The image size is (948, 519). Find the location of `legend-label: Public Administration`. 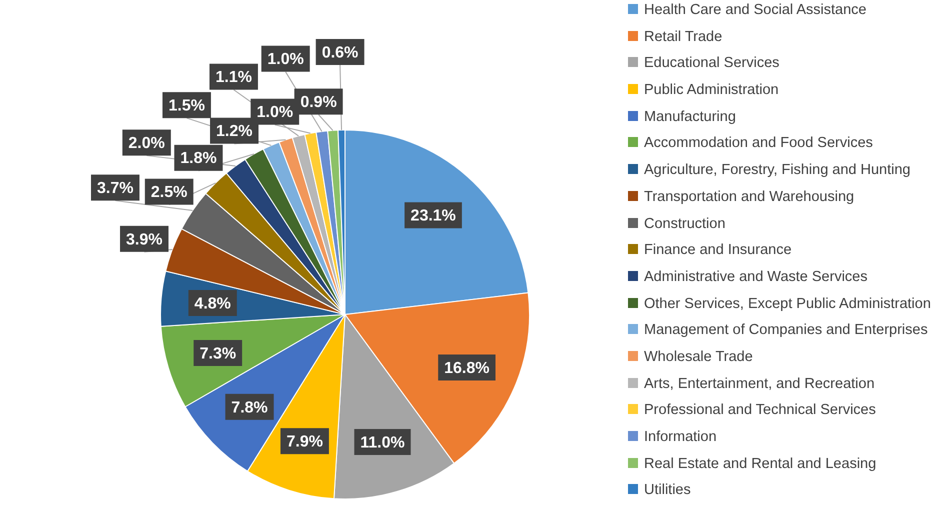

legend-label: Public Administration is located at coordinates (711, 90).